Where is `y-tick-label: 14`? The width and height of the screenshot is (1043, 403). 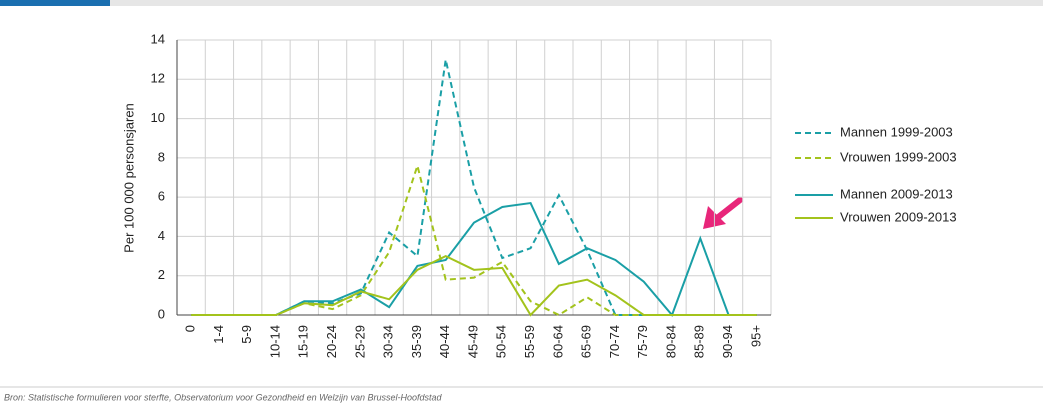
y-tick-label: 14 is located at coordinates (158, 38).